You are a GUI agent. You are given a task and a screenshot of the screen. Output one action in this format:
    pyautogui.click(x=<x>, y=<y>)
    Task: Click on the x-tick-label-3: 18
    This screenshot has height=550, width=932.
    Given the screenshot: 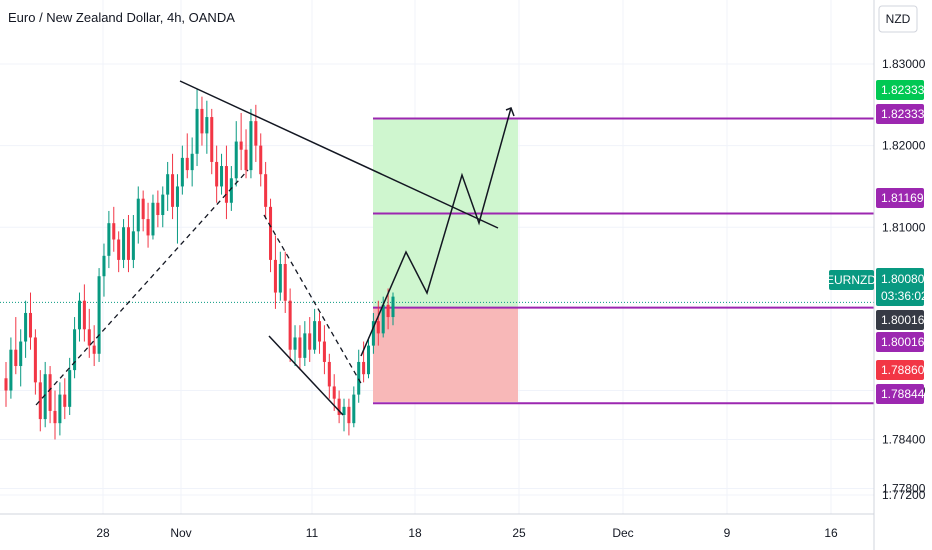 What is the action you would take?
    pyautogui.click(x=415, y=533)
    